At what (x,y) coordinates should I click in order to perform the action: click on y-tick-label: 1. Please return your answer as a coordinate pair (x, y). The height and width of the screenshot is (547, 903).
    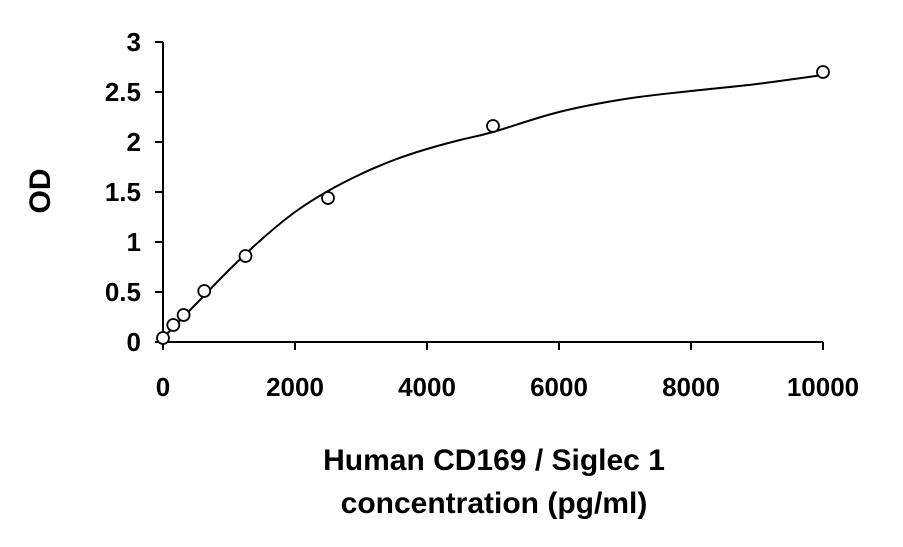
    Looking at the image, I should click on (134, 242).